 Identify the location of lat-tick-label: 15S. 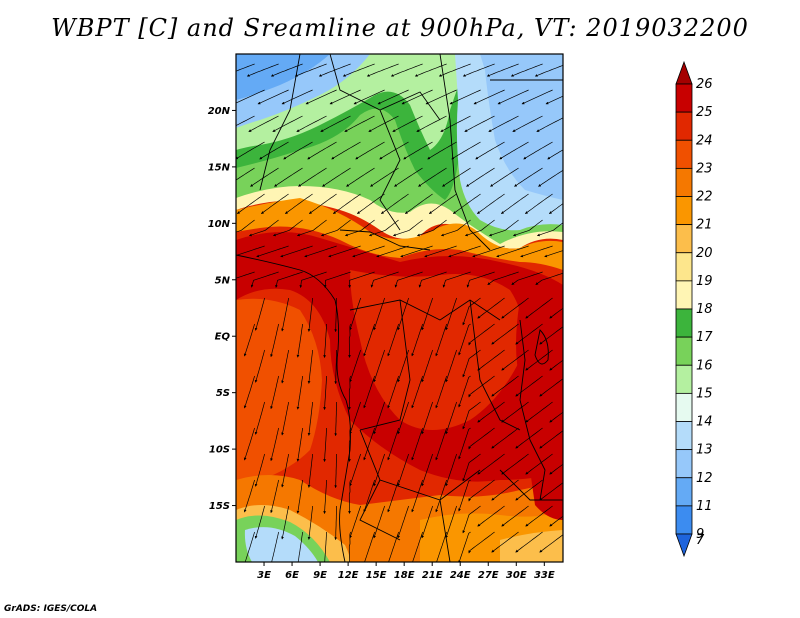
(219, 506).